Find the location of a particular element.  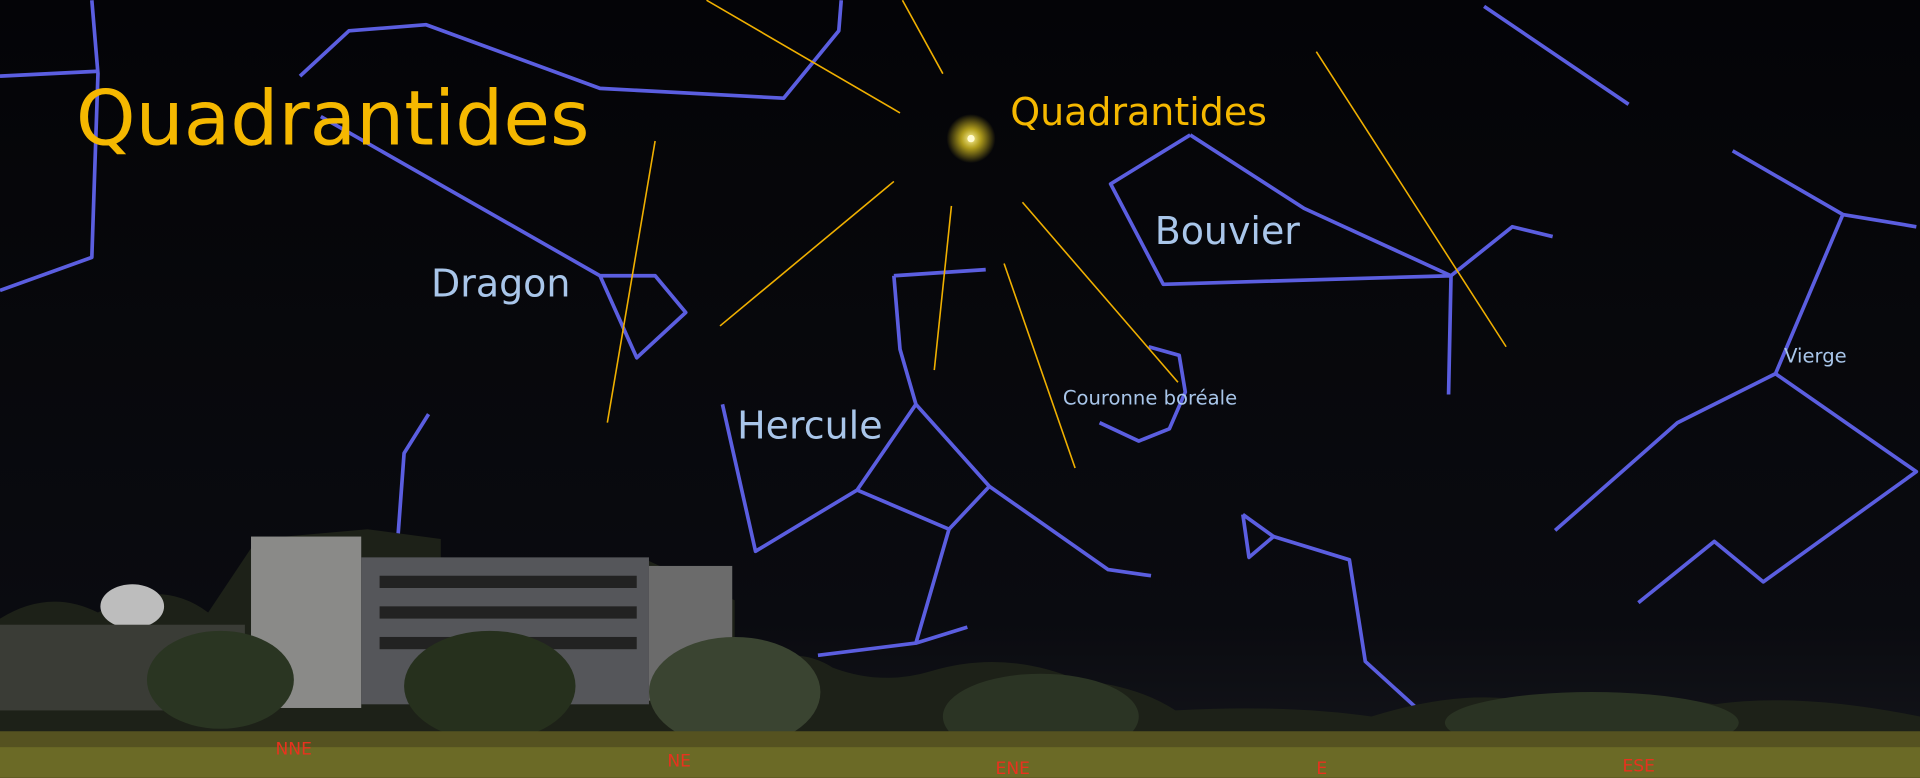

compass-label: E is located at coordinates (1321, 768).